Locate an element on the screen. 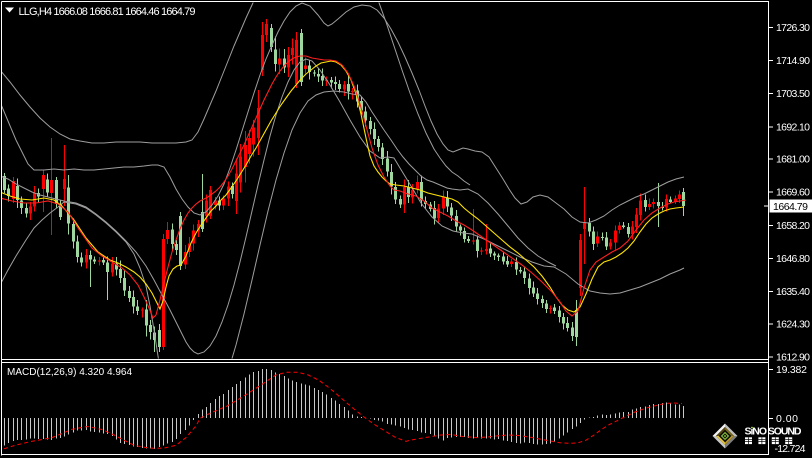 The height and width of the screenshot is (458, 812). svg-text: 1692.10 is located at coordinates (793, 127).